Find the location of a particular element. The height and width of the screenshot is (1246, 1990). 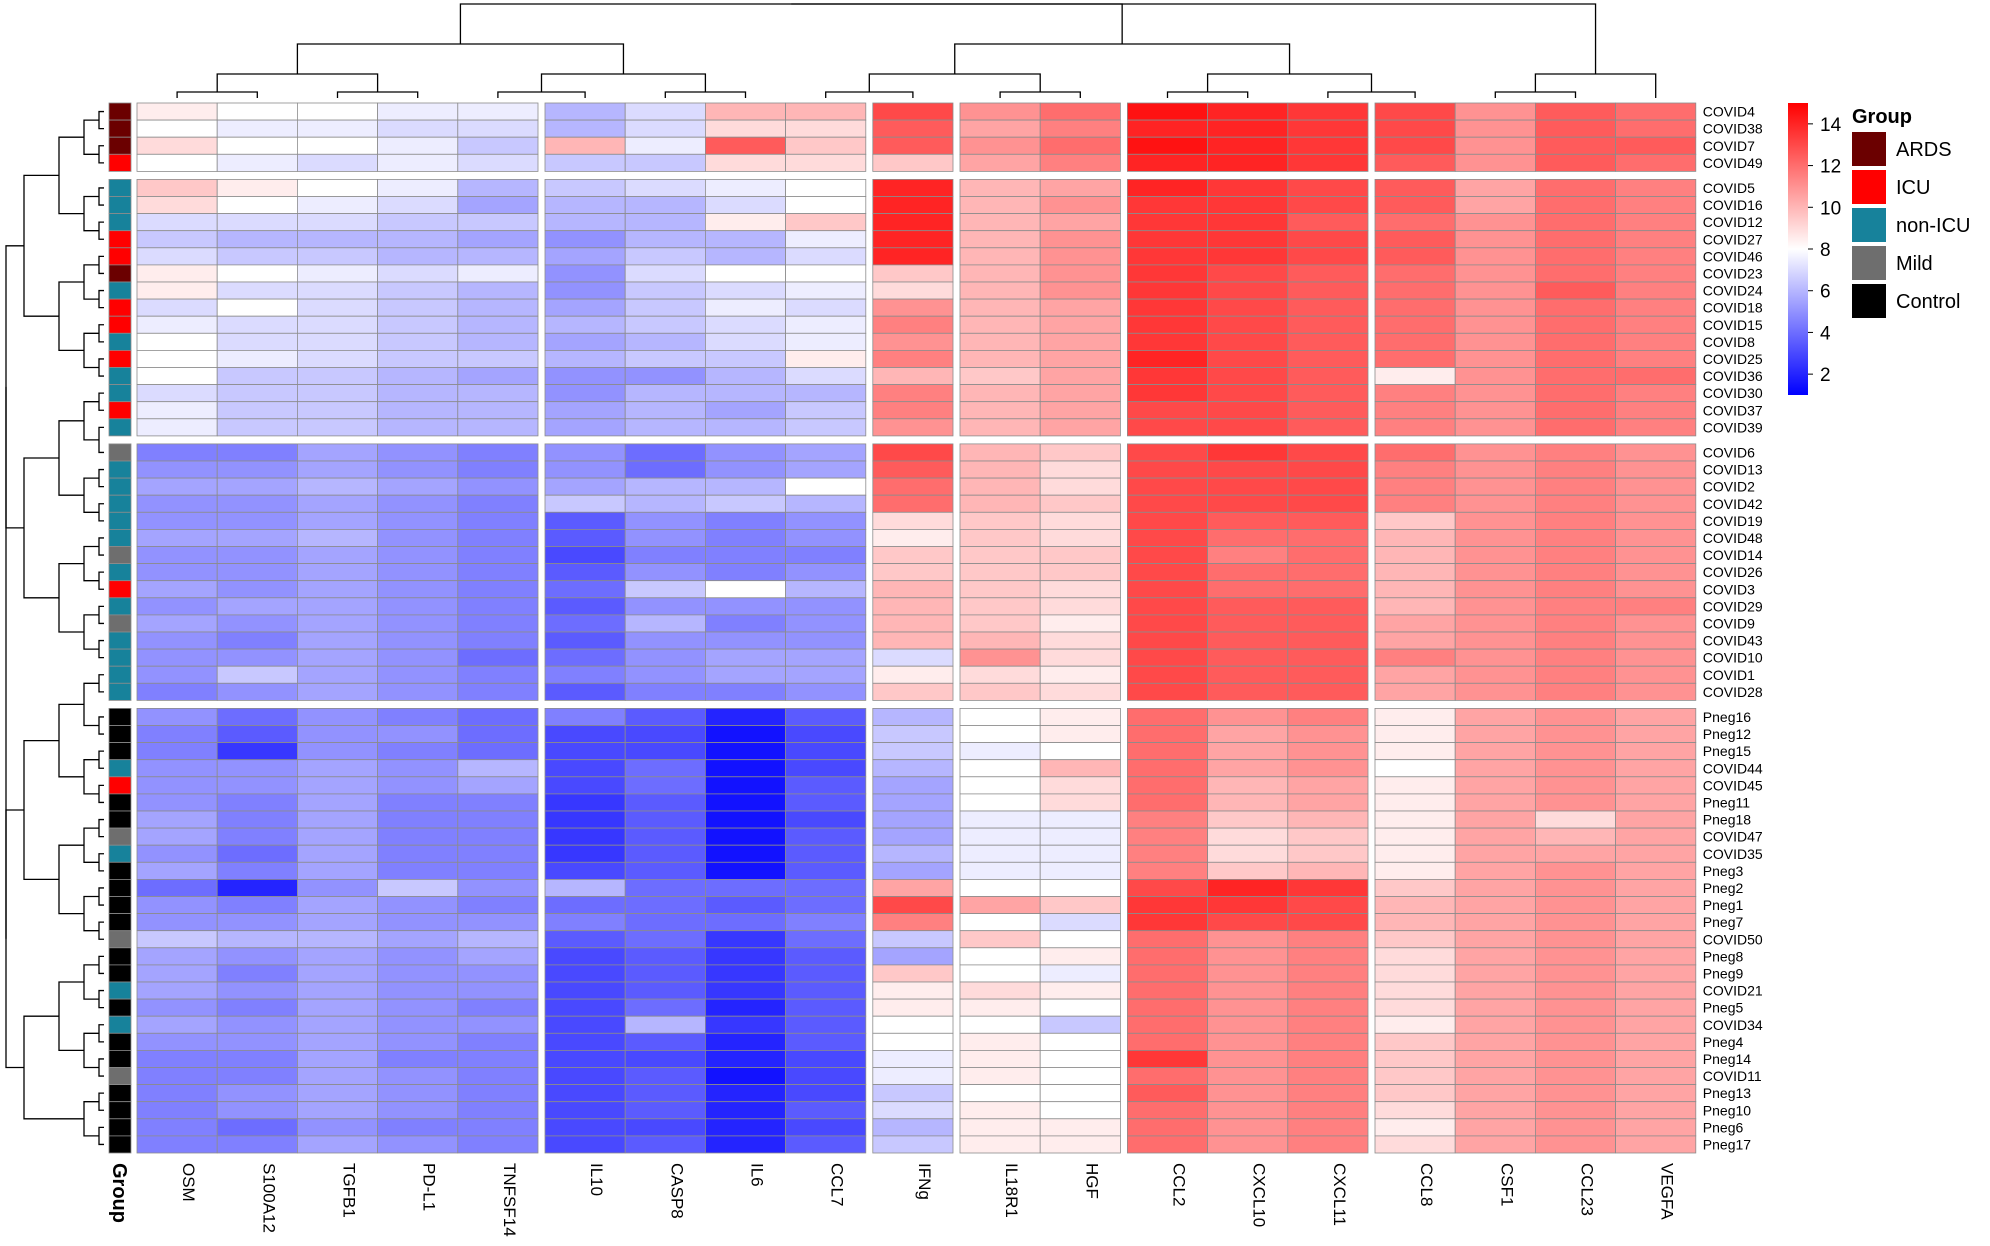

row-label: COVID48 is located at coordinates (1733, 538).